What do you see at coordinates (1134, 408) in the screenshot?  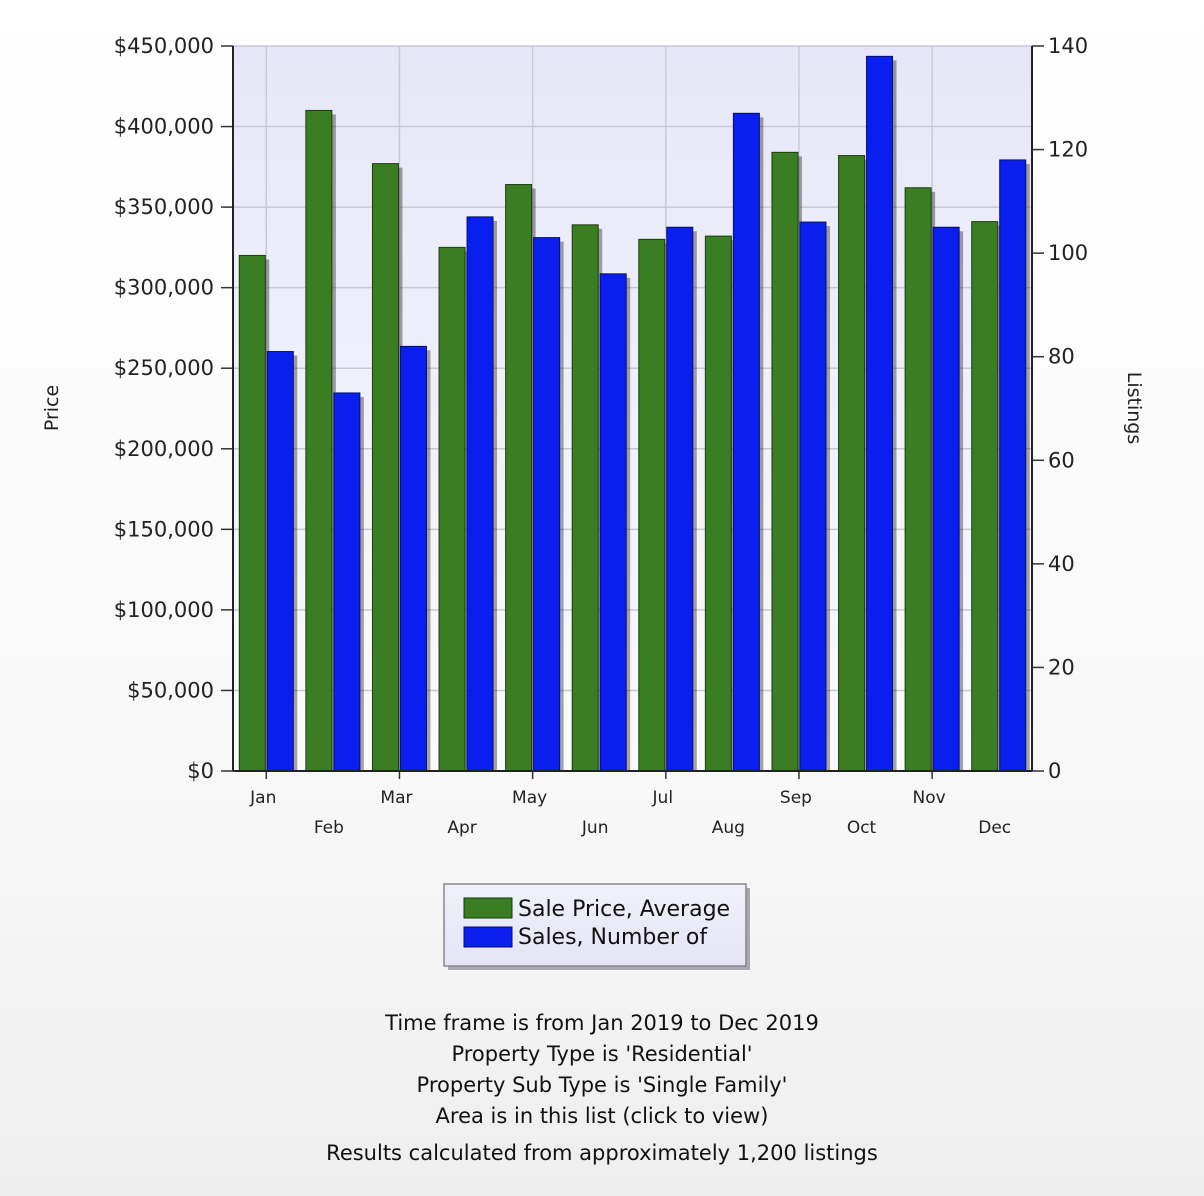 I see `y-axis-title-right: Listings` at bounding box center [1134, 408].